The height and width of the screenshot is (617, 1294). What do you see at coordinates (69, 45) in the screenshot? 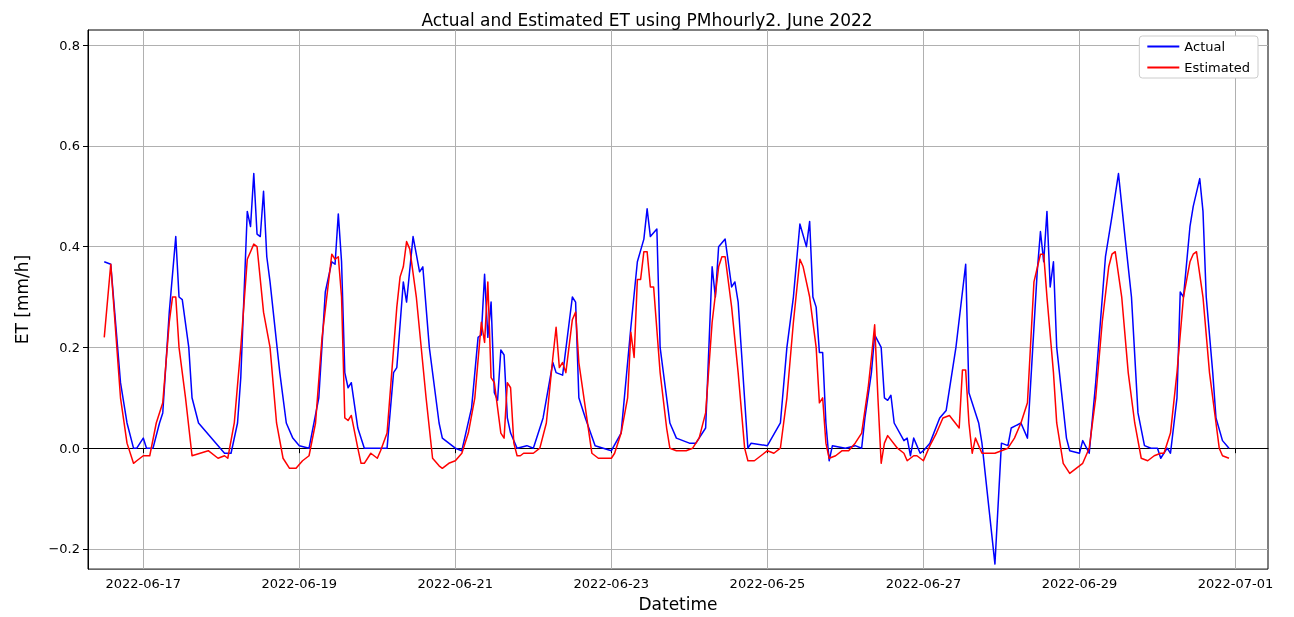
I see `y-tick-label: 0.8` at bounding box center [69, 45].